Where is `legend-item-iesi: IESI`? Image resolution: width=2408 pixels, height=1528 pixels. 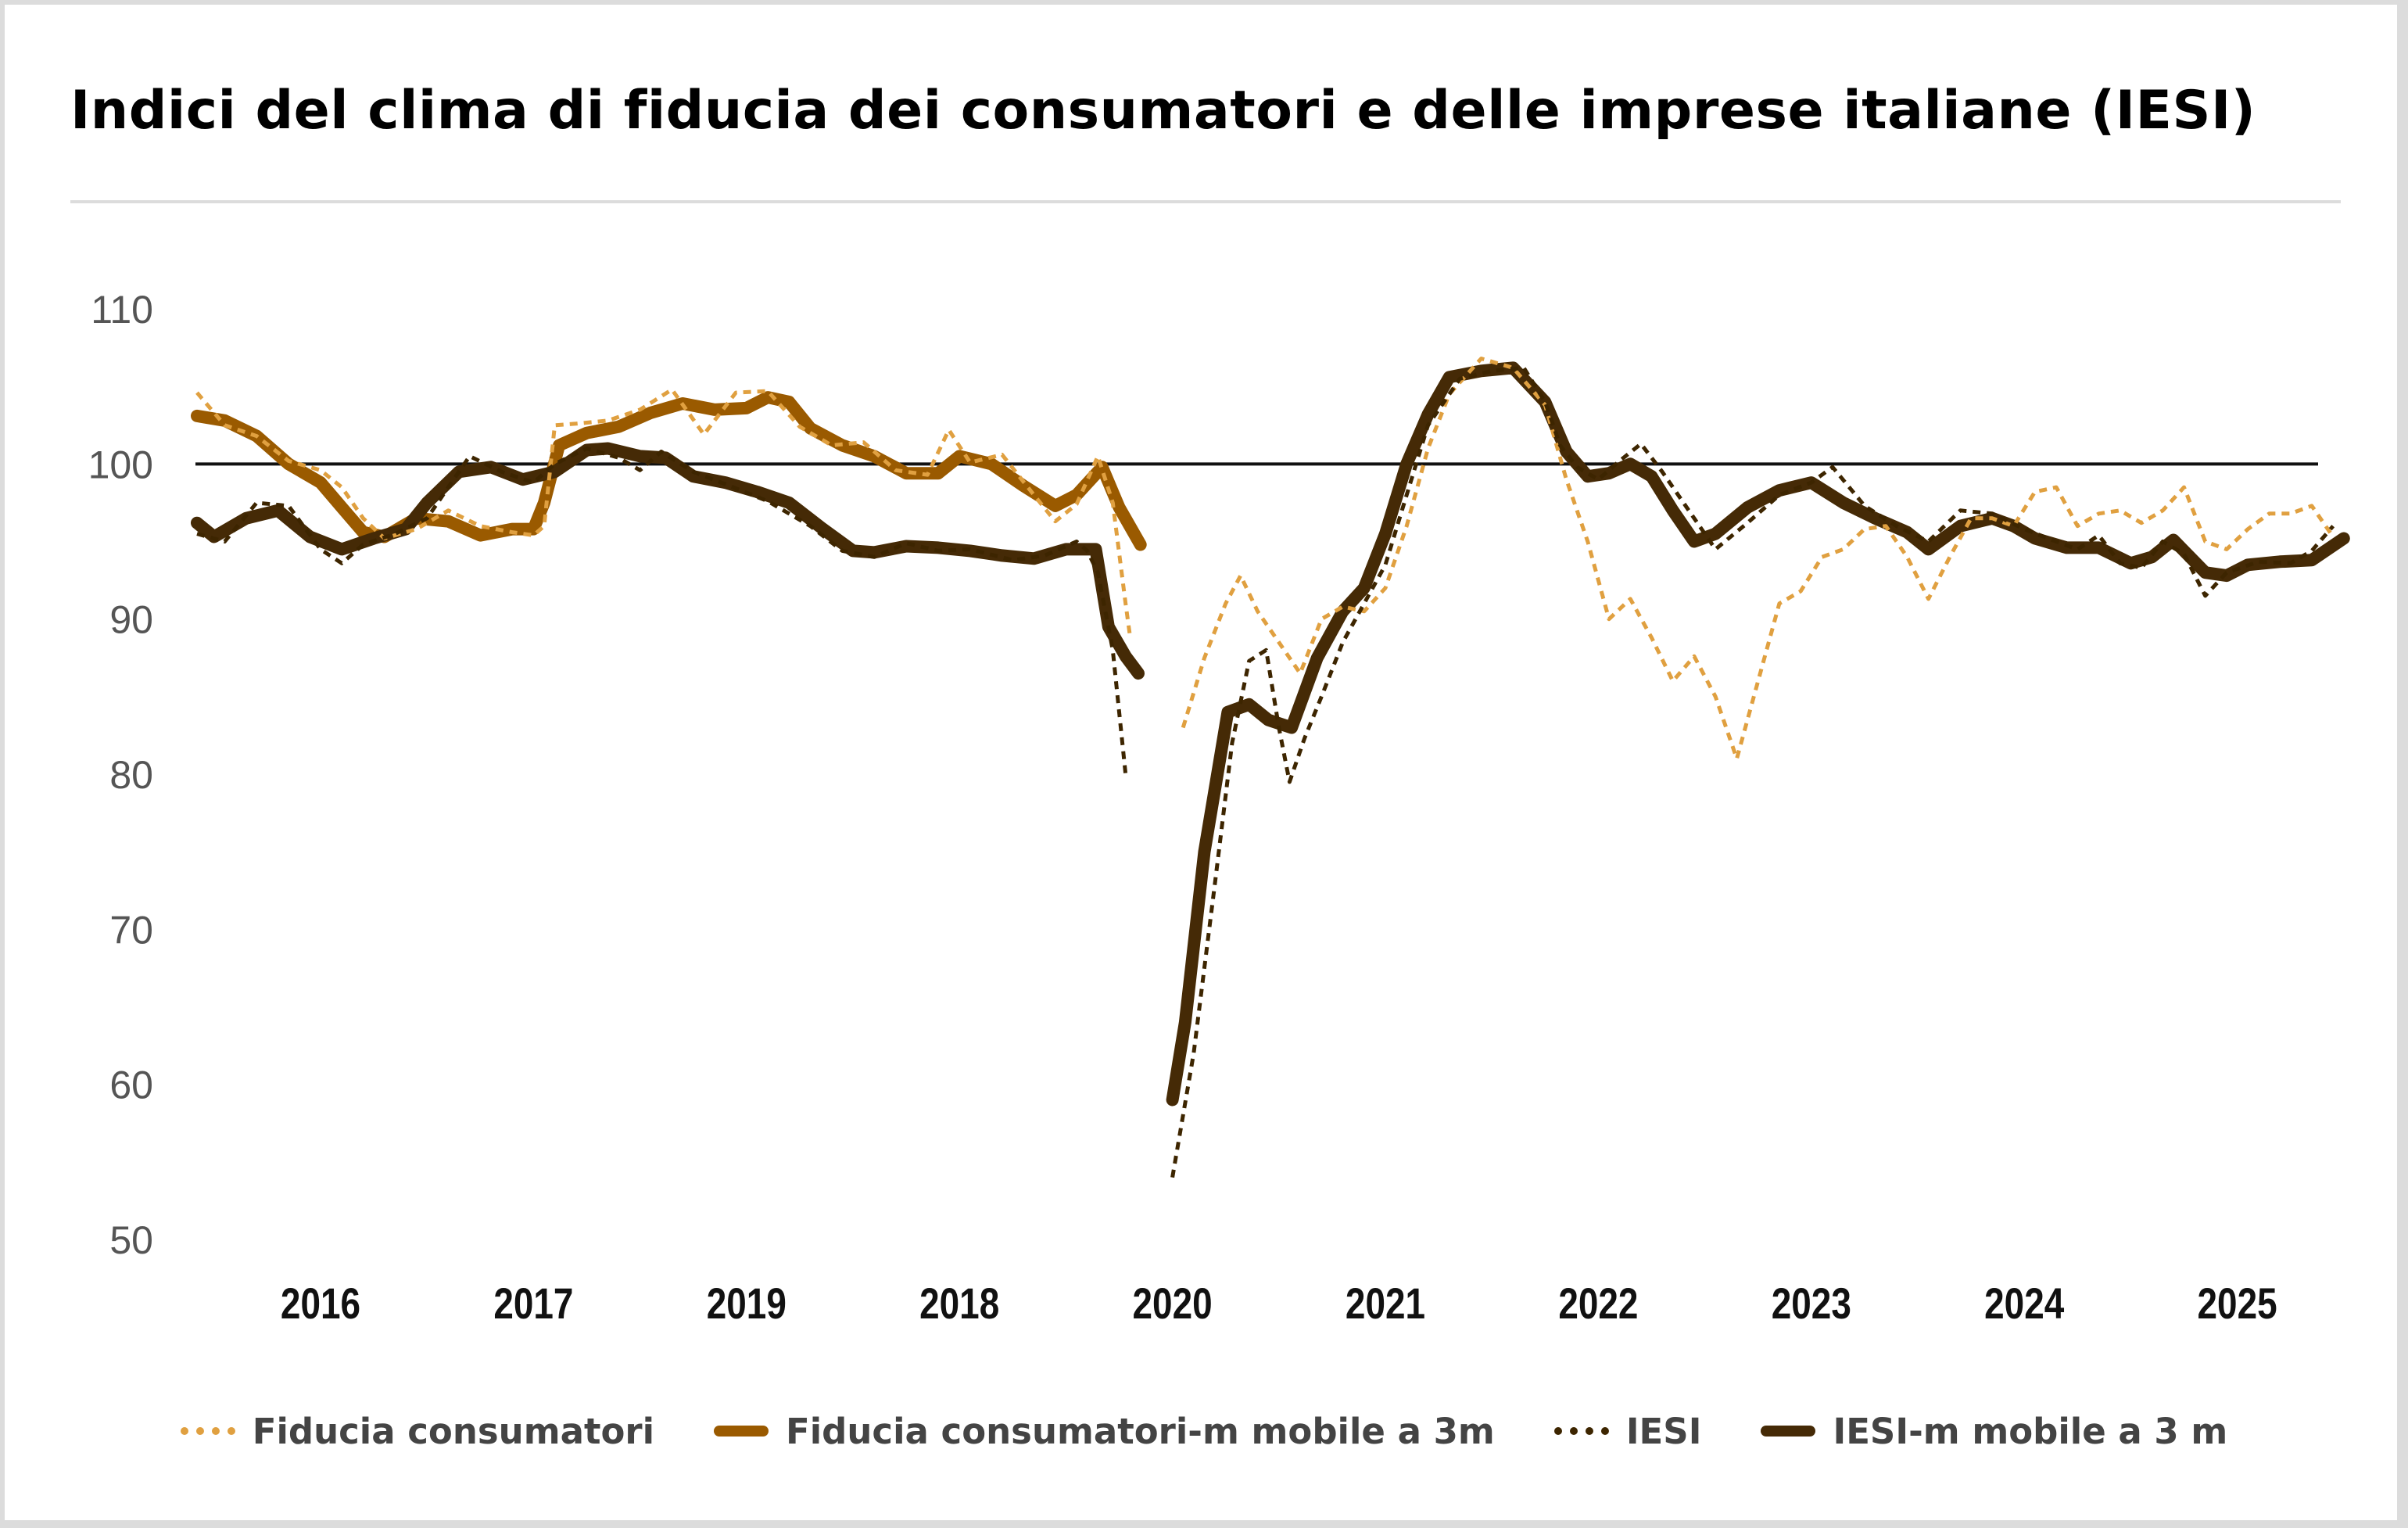 legend-item-iesi: IESI is located at coordinates (1627, 1431).